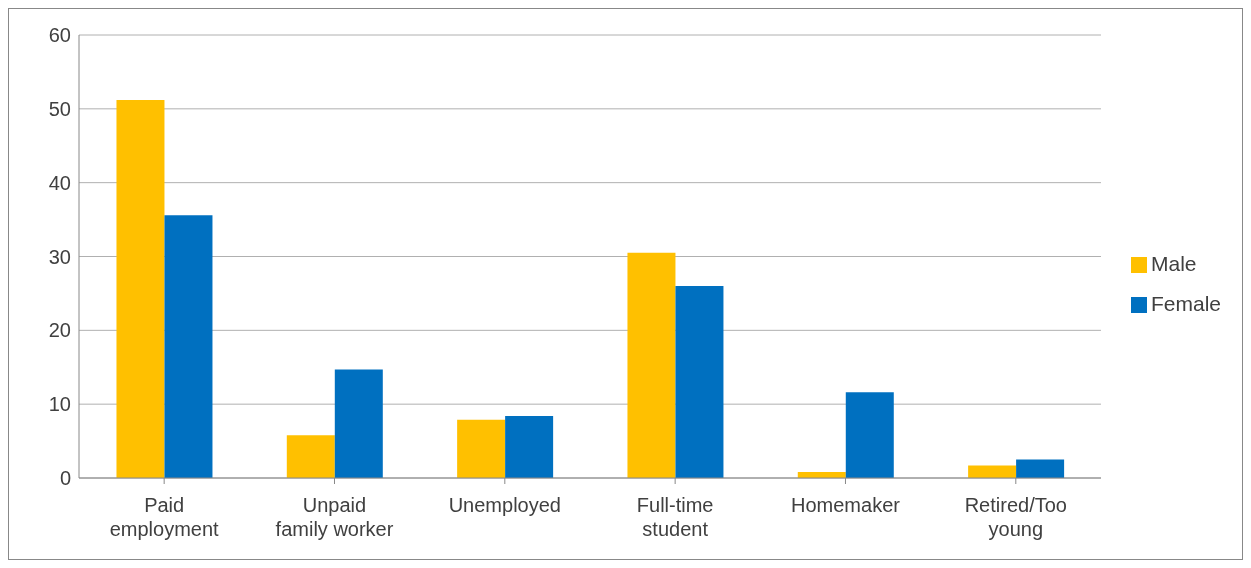 The height and width of the screenshot is (568, 1251). I want to click on y-tick-label: 40, so click(59, 182).